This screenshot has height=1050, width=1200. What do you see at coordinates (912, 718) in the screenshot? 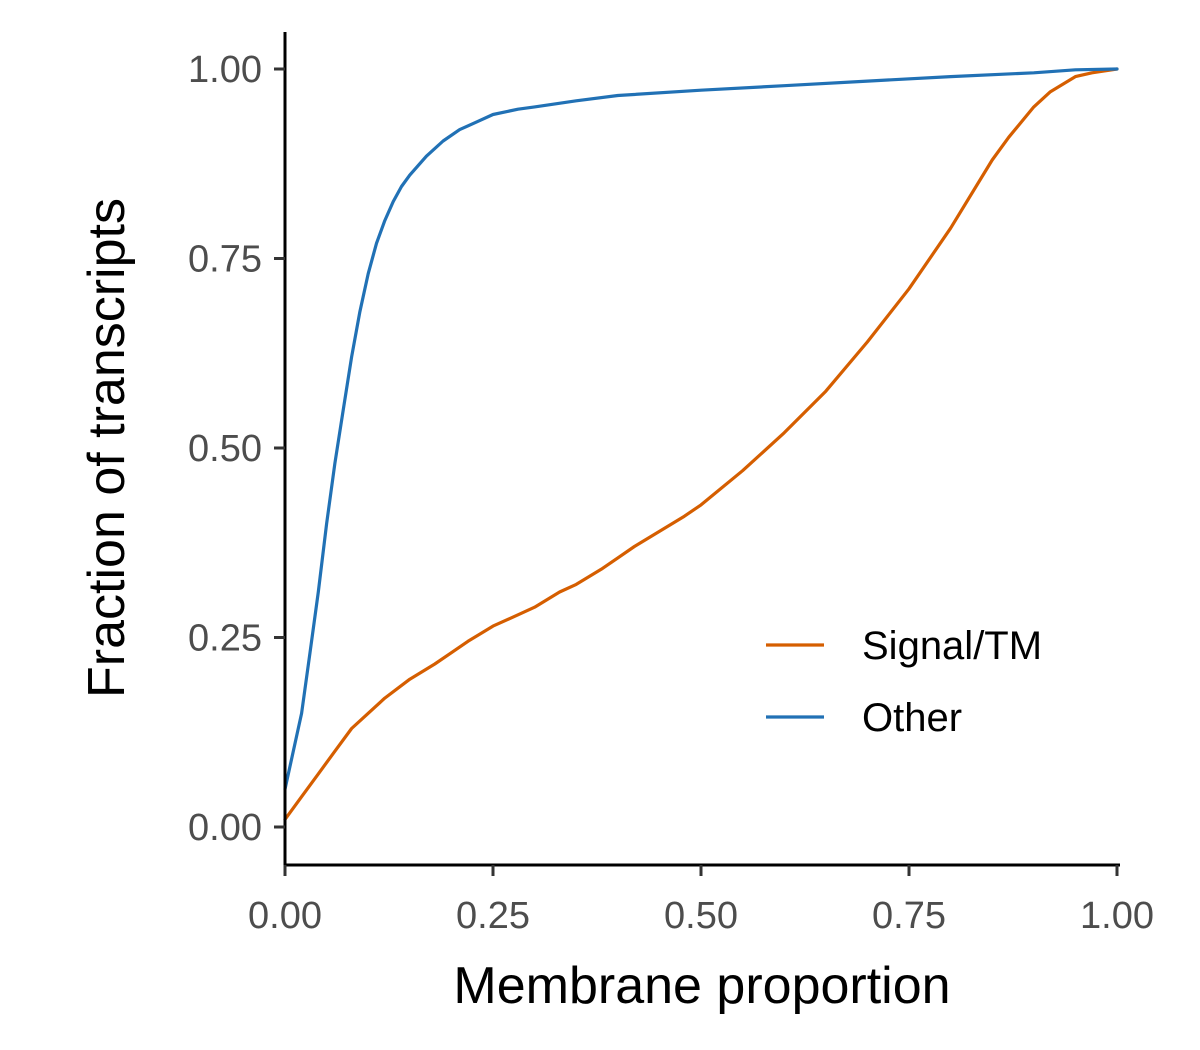
I see `legend-label: Other` at bounding box center [912, 718].